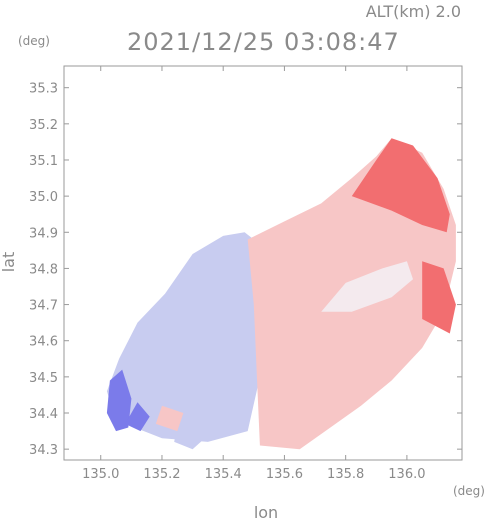  Describe the element at coordinates (469, 491) in the screenshot. I see `x-unit-label: (deg)` at that location.